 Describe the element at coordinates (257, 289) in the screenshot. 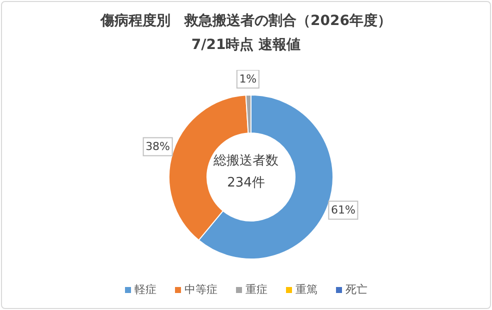

I see `legend-label: 重症` at that location.